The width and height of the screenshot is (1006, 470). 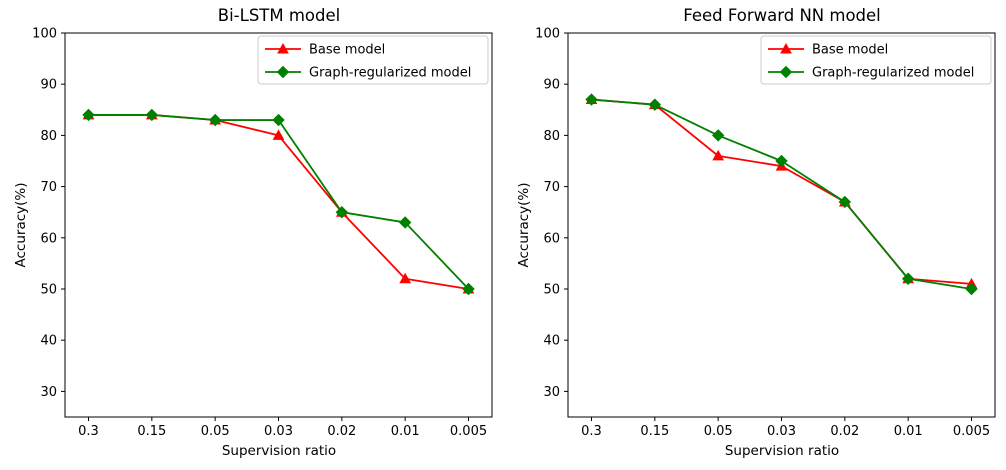 I want to click on chart-title-ffnn: Feed Forward NN model, so click(x=782, y=15).